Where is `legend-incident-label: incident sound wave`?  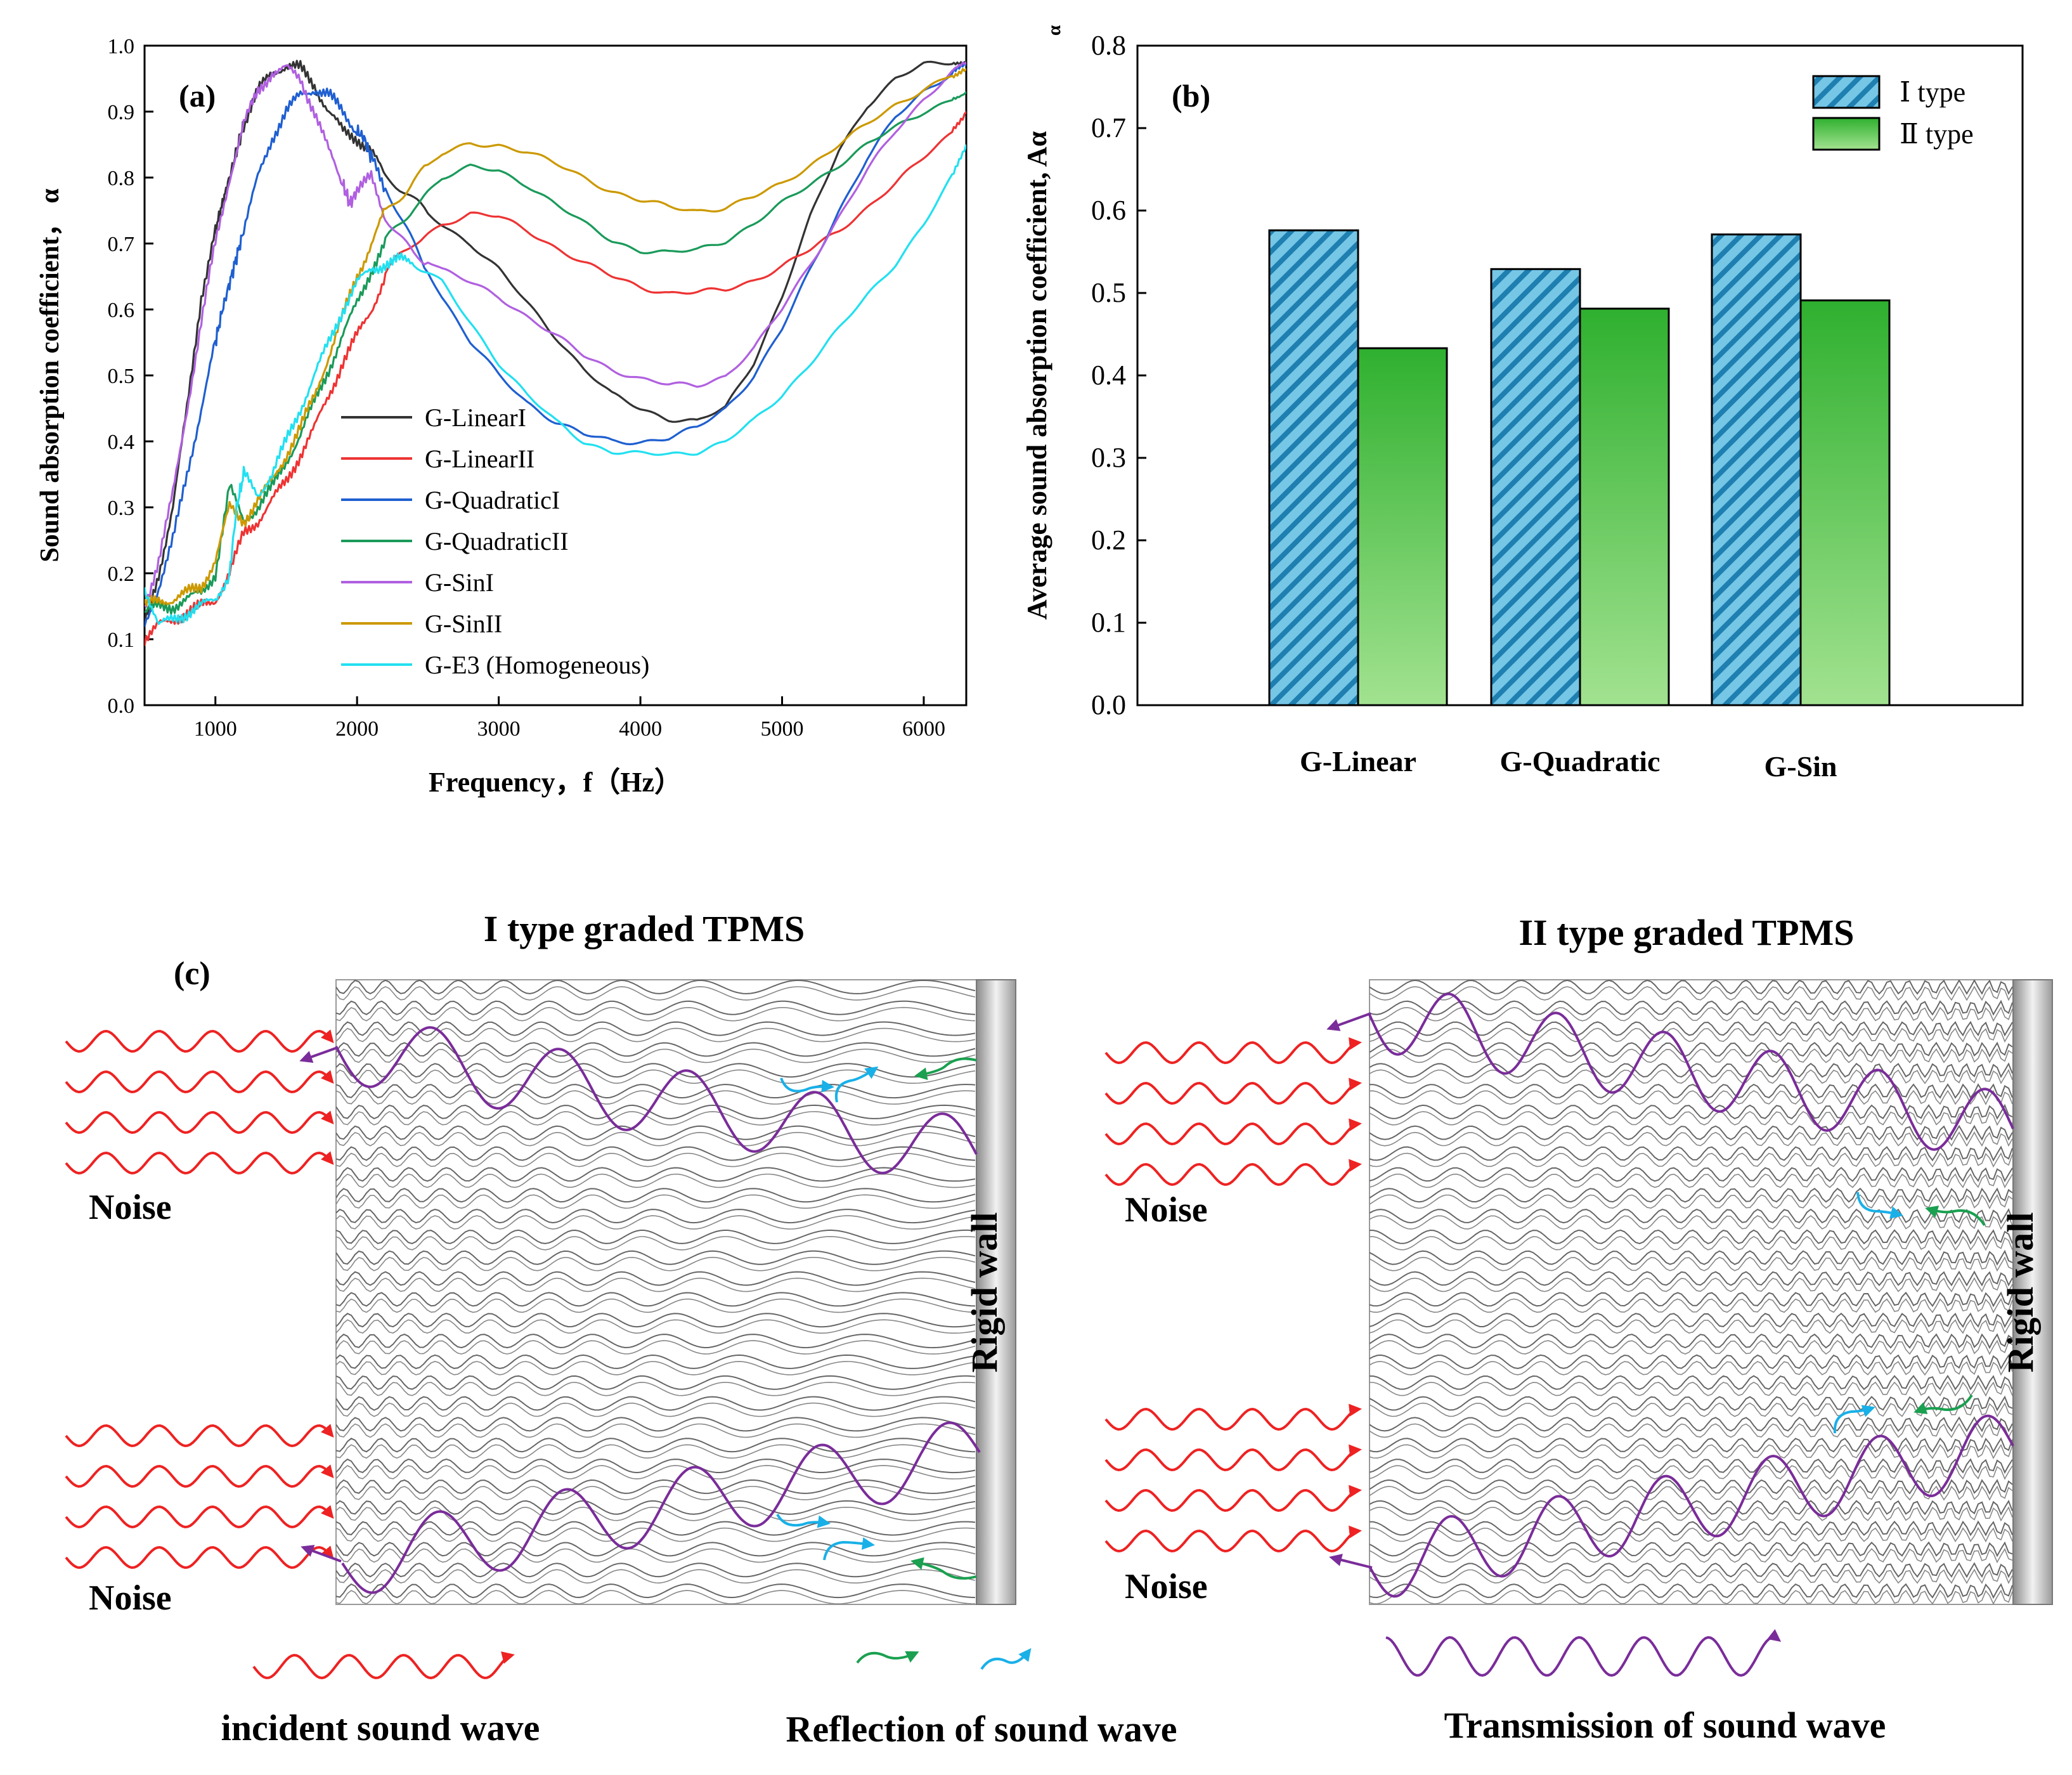
legend-incident-label: incident sound wave is located at coordinates (380, 1727).